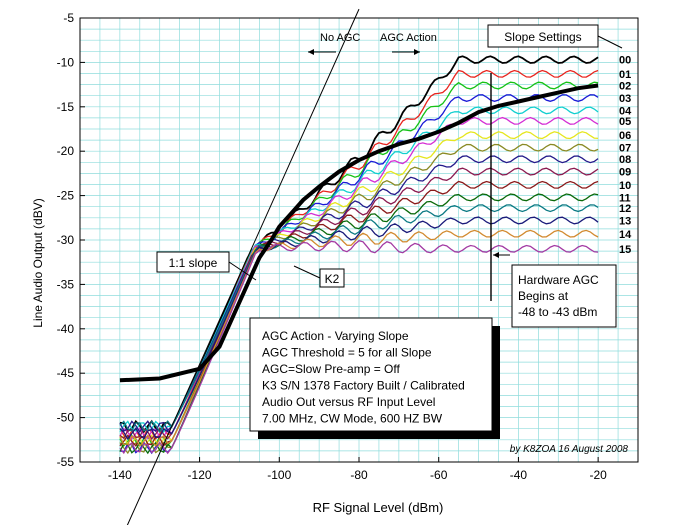  Describe the element at coordinates (335, 336) in the screenshot. I see `info-line: AGC Action - Varying Slope` at that location.